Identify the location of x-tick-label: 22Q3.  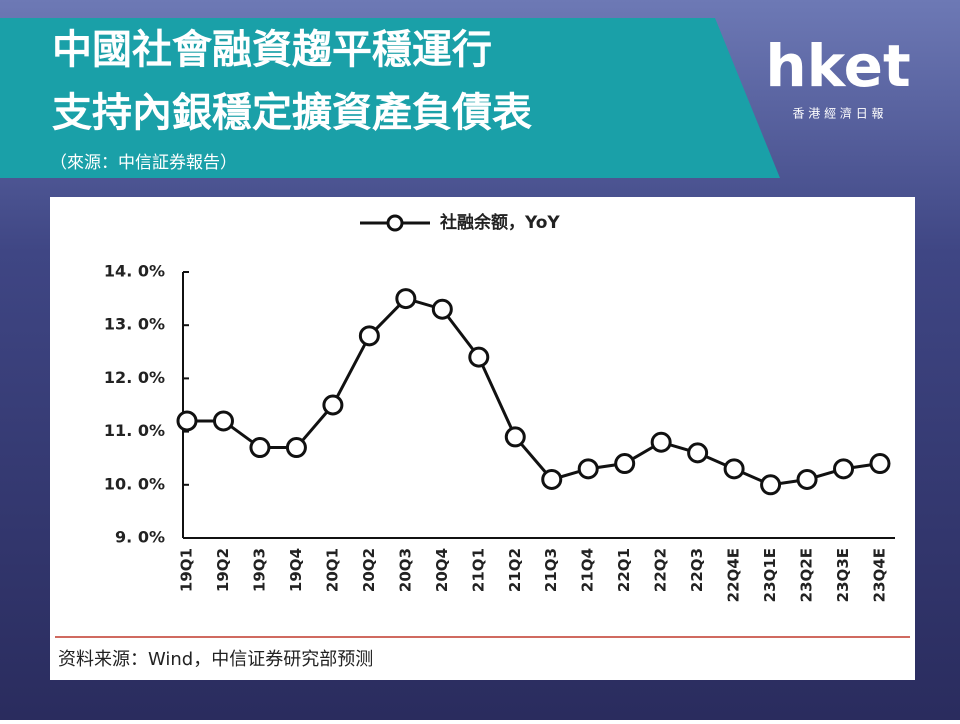
(697, 570).